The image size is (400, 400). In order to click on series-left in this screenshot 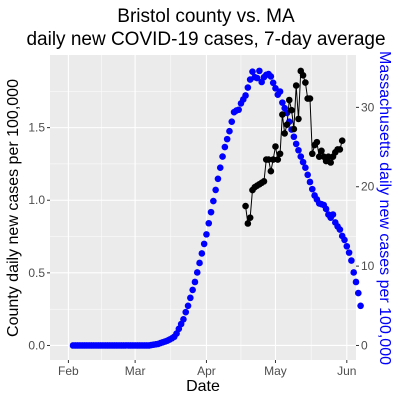, I will do `click(294, 147)`.